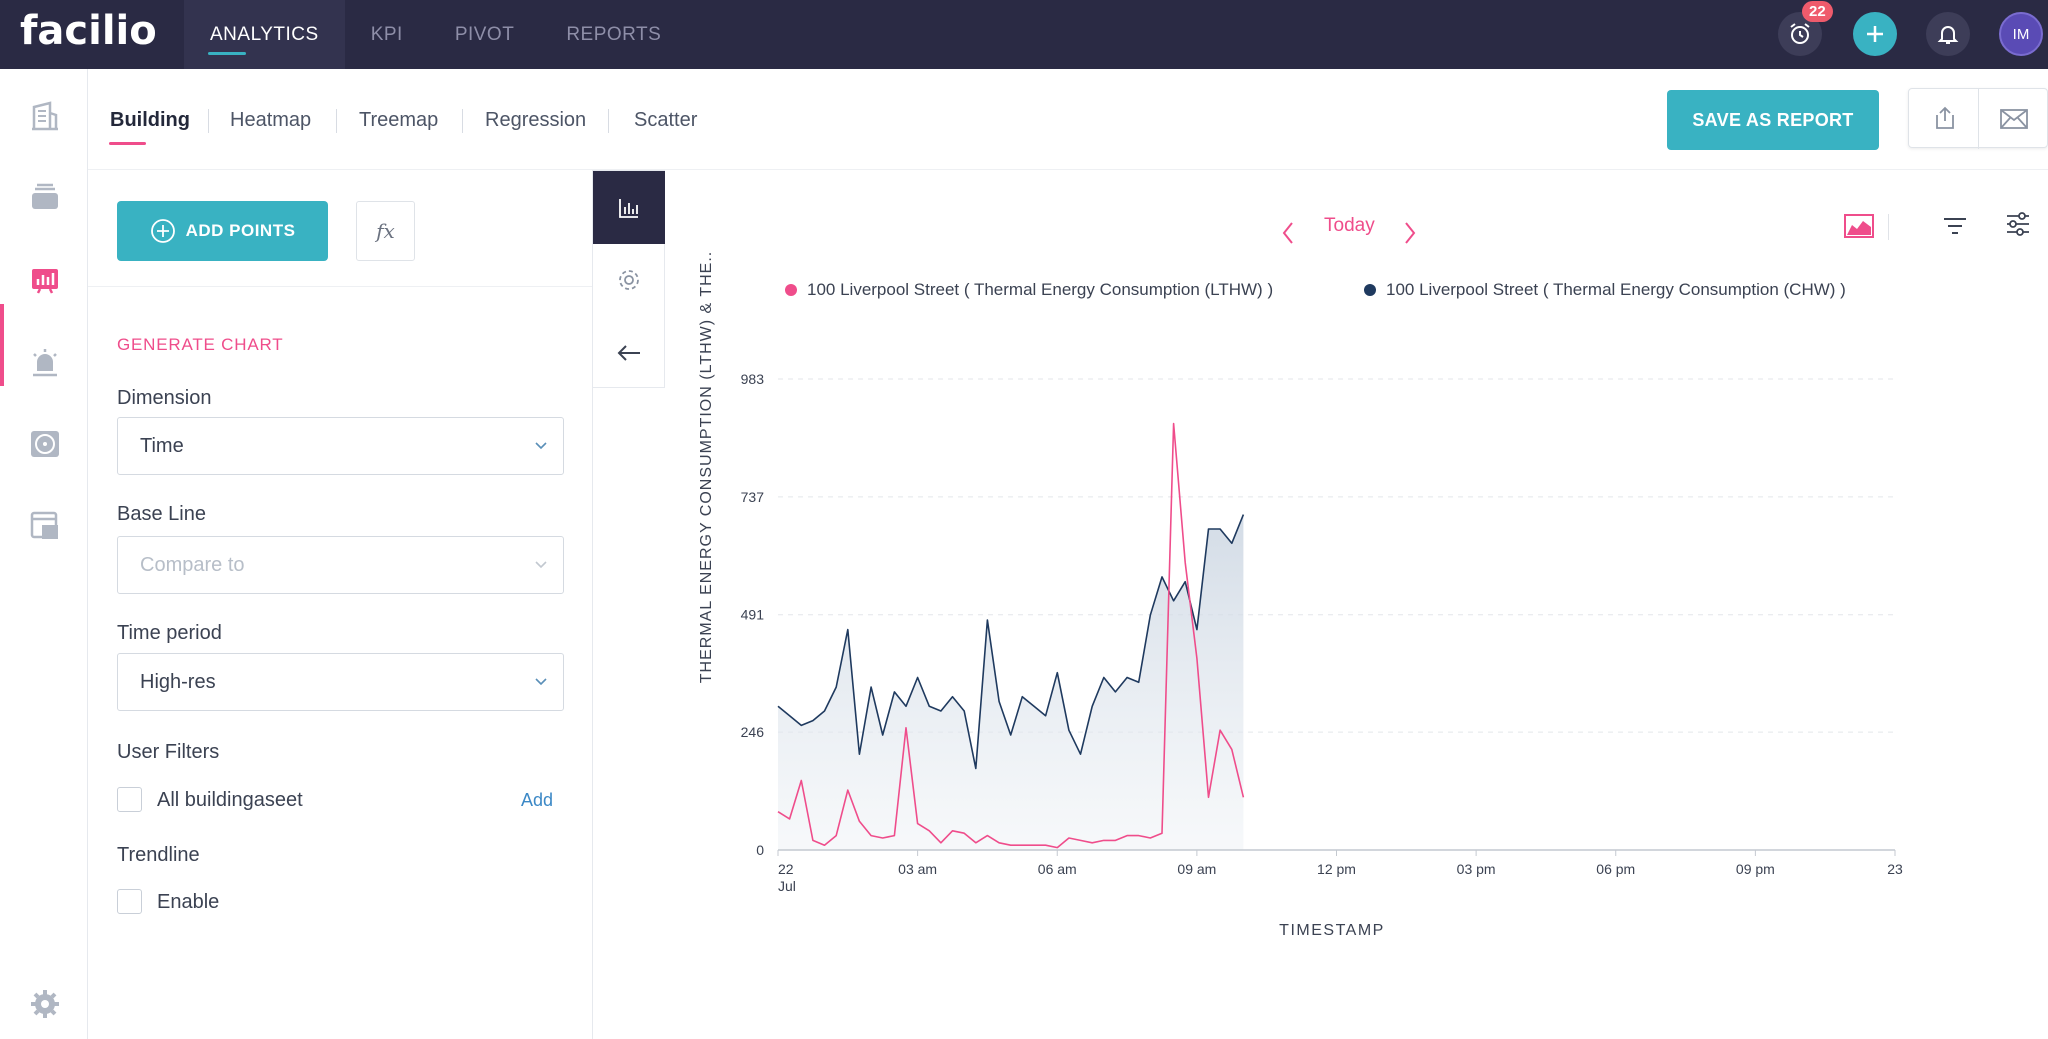 The image size is (2048, 1039). Describe the element at coordinates (240, 230) in the screenshot. I see `add-points-label: ADD POINTS` at that location.